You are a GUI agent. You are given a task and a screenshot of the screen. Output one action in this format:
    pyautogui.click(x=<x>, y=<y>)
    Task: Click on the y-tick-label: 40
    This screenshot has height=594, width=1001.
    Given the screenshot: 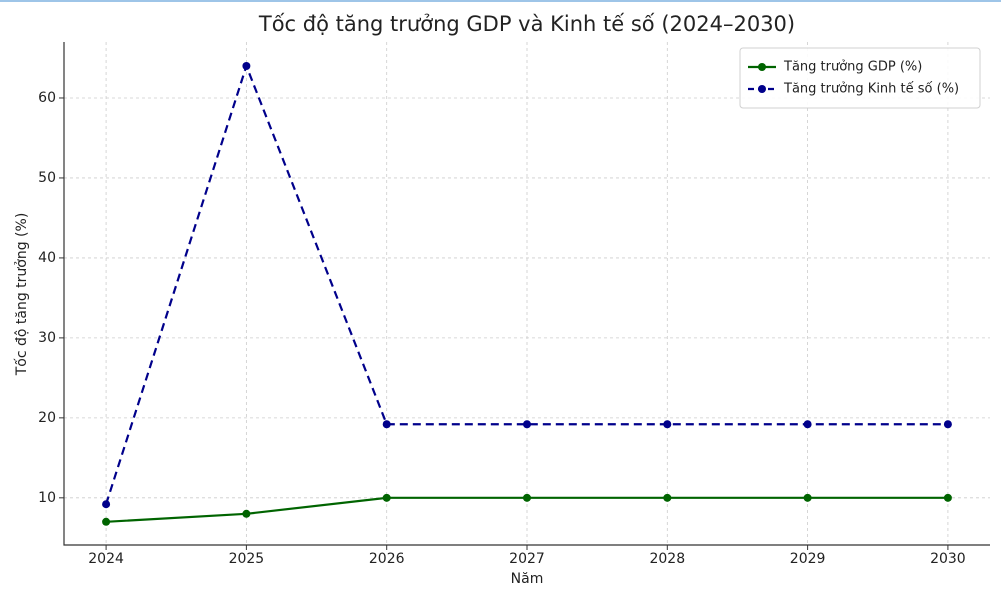 What is the action you would take?
    pyautogui.click(x=47, y=258)
    